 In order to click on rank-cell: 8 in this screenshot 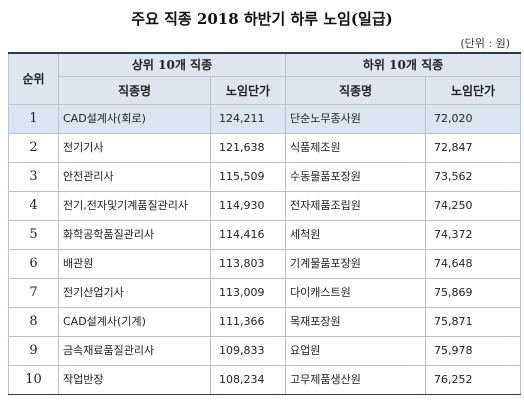, I will do `click(33, 321)`.